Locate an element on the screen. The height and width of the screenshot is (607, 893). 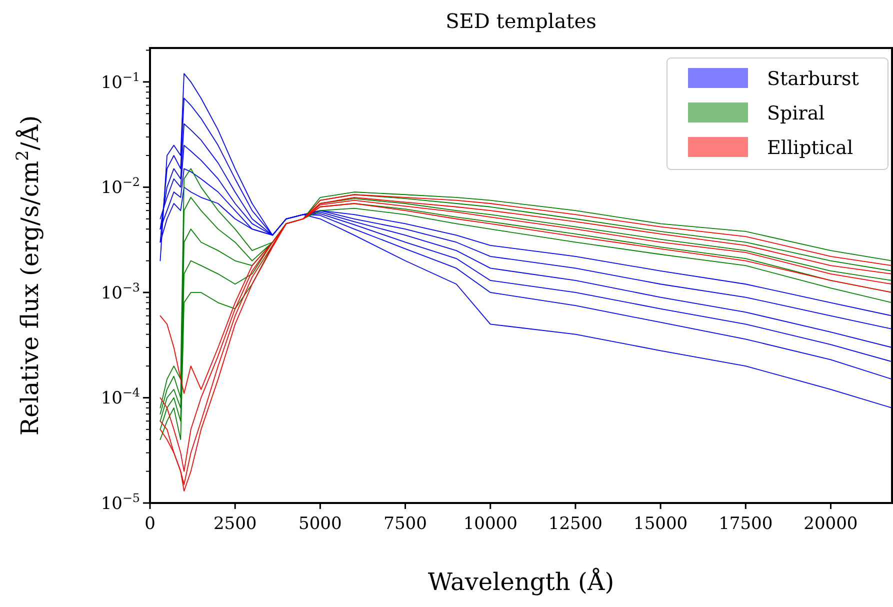
y-tick-label: 10$^{−5}$ is located at coordinates (120, 502).